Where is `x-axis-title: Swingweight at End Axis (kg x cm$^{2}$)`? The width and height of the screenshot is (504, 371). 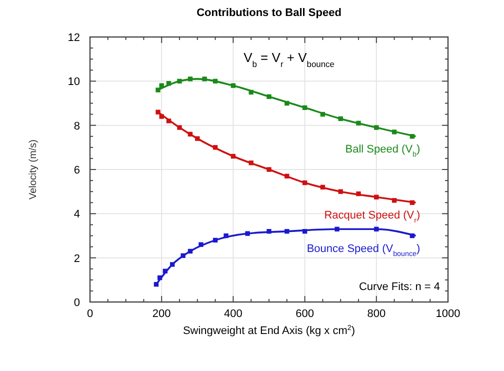
x-axis-title: Swingweight at End Axis (kg x cm$^{2}$) is located at coordinates (269, 330).